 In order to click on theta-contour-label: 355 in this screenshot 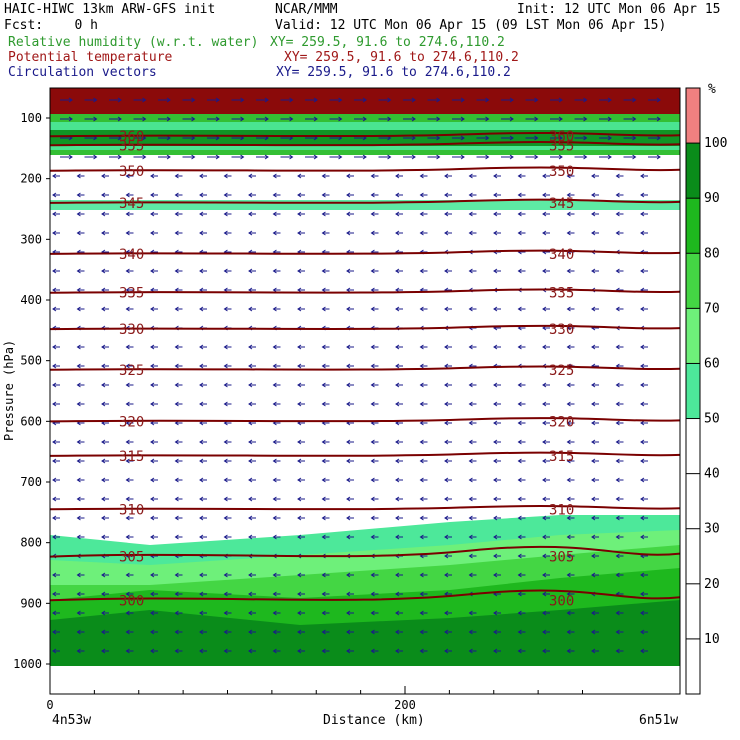, I will do `click(131, 146)`.